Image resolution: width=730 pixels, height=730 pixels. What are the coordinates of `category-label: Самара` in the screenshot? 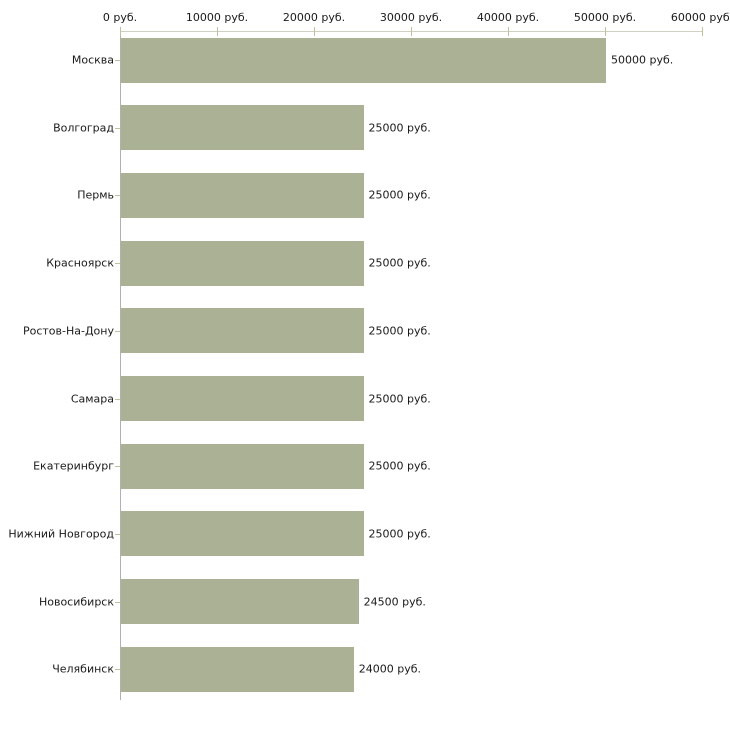 It's located at (92, 398).